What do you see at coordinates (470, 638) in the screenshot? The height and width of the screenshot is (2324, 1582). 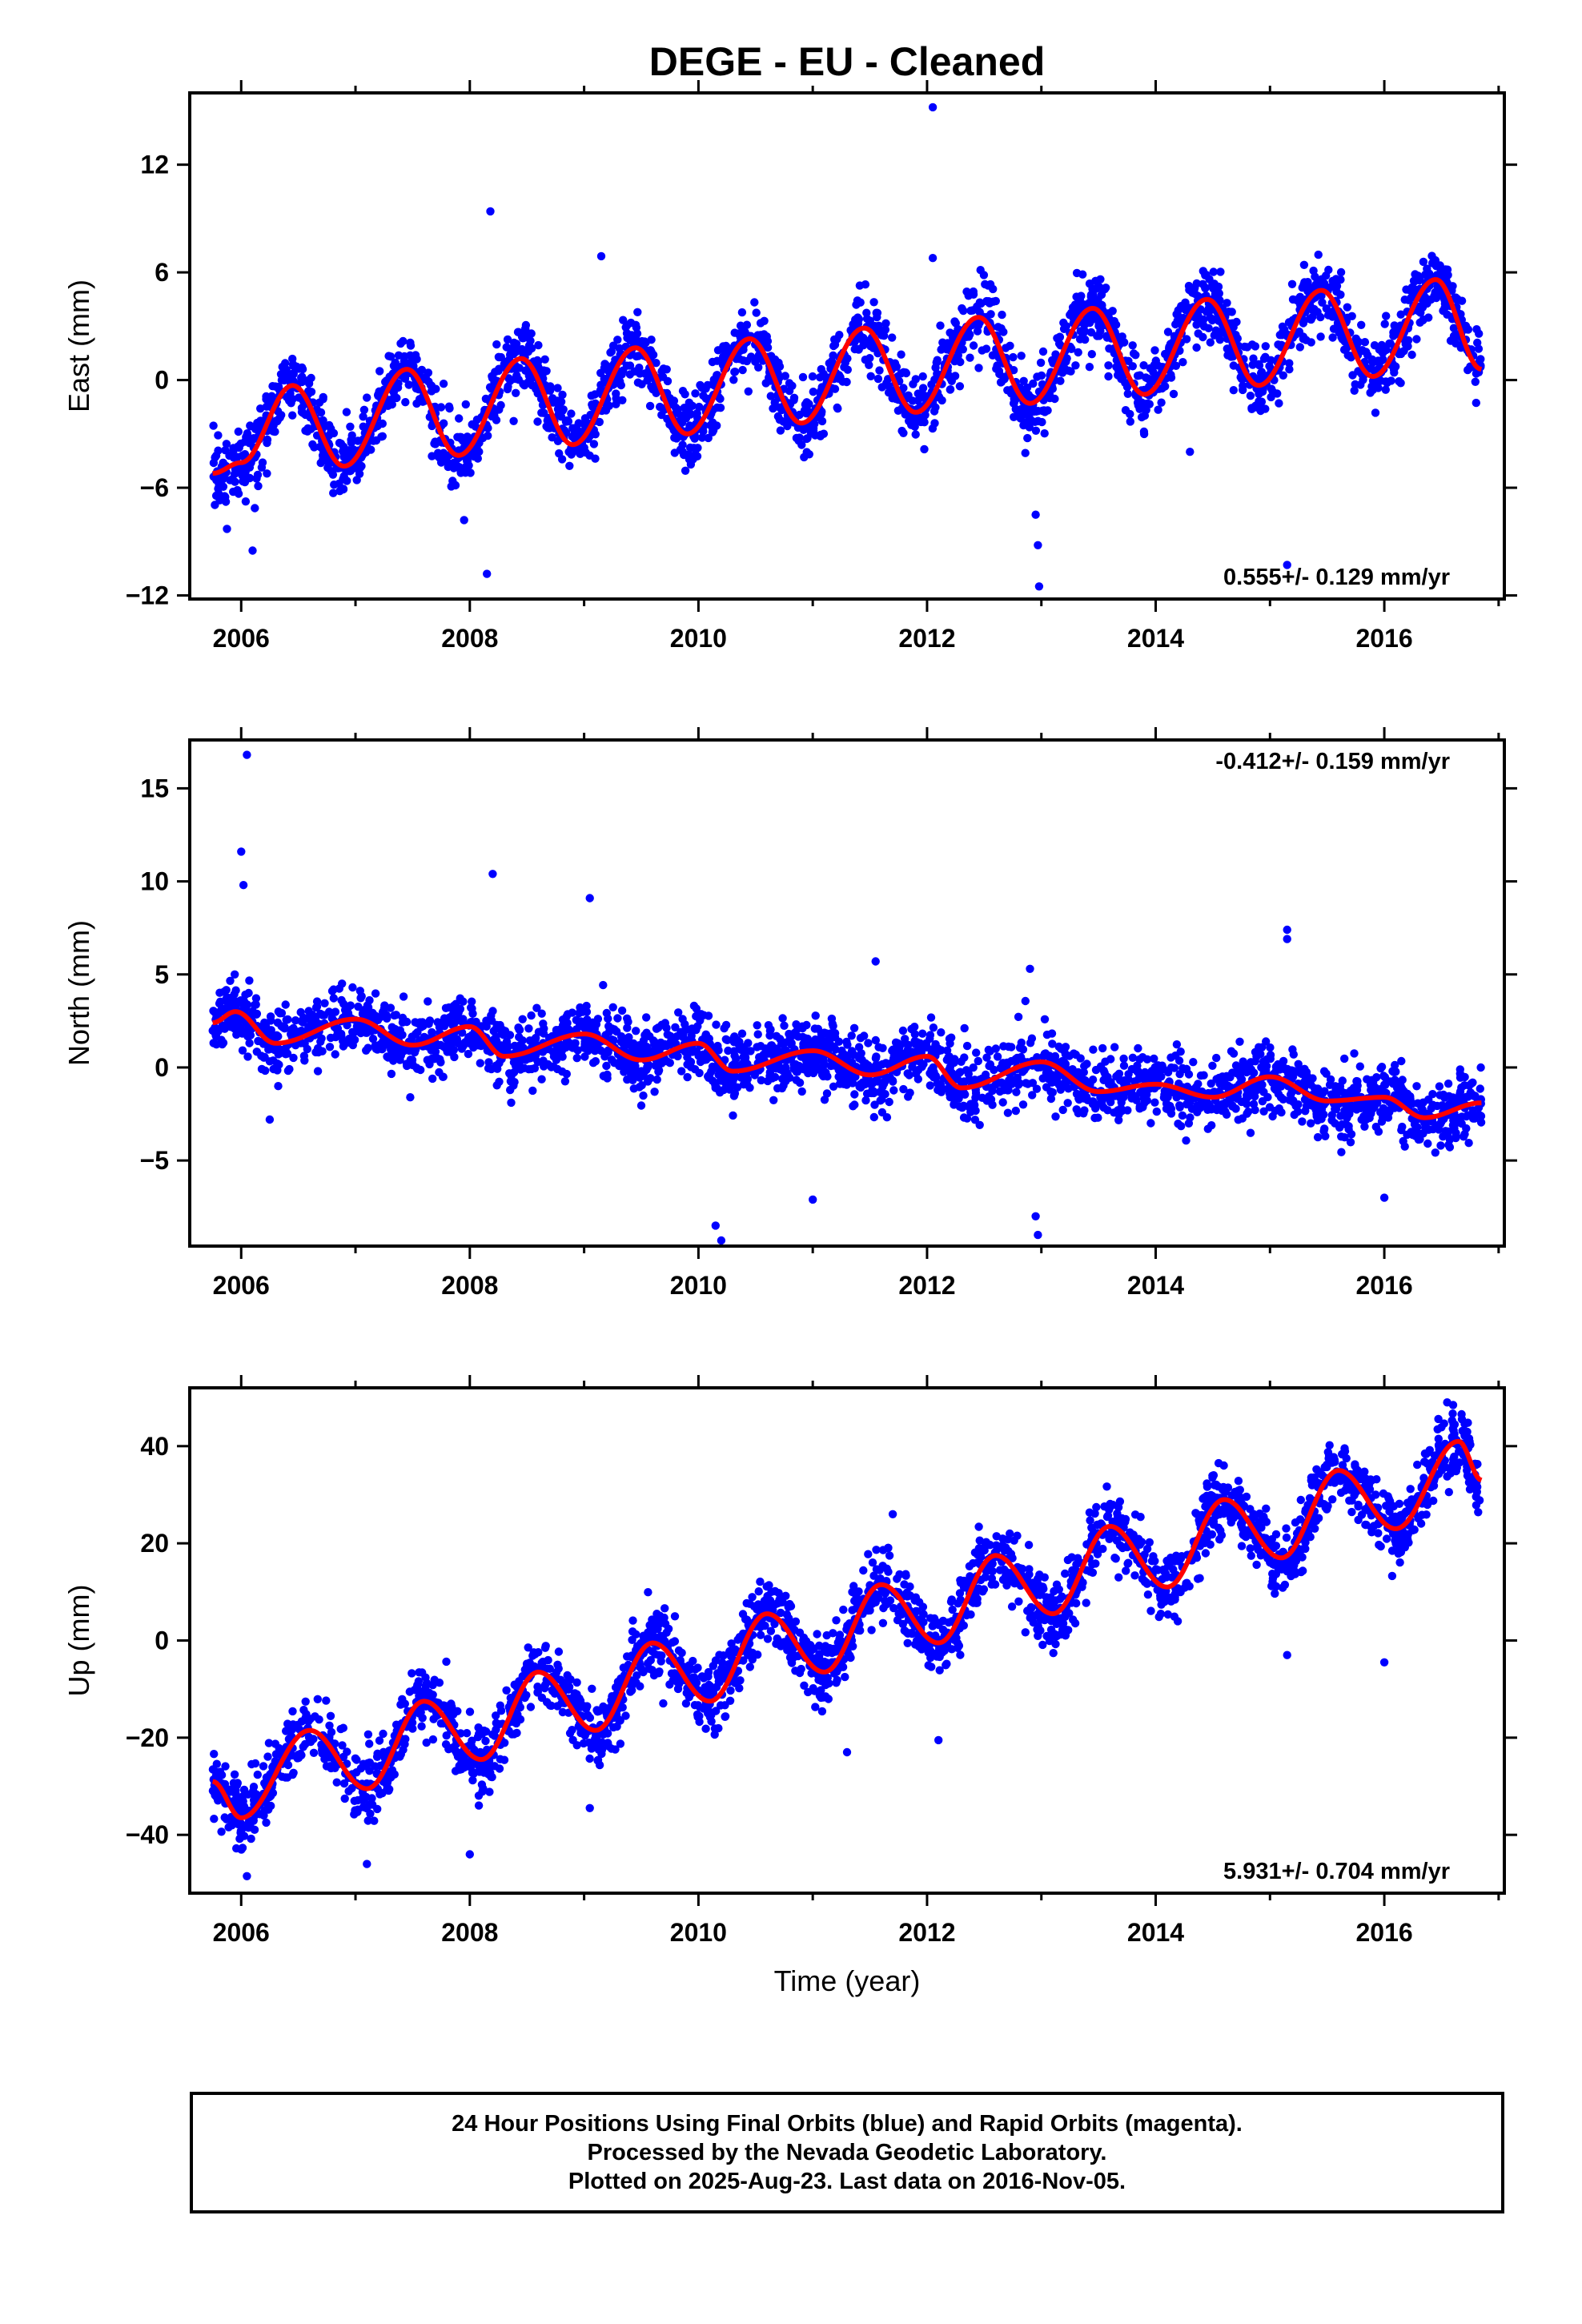 I see `x-tick-label: 2008` at bounding box center [470, 638].